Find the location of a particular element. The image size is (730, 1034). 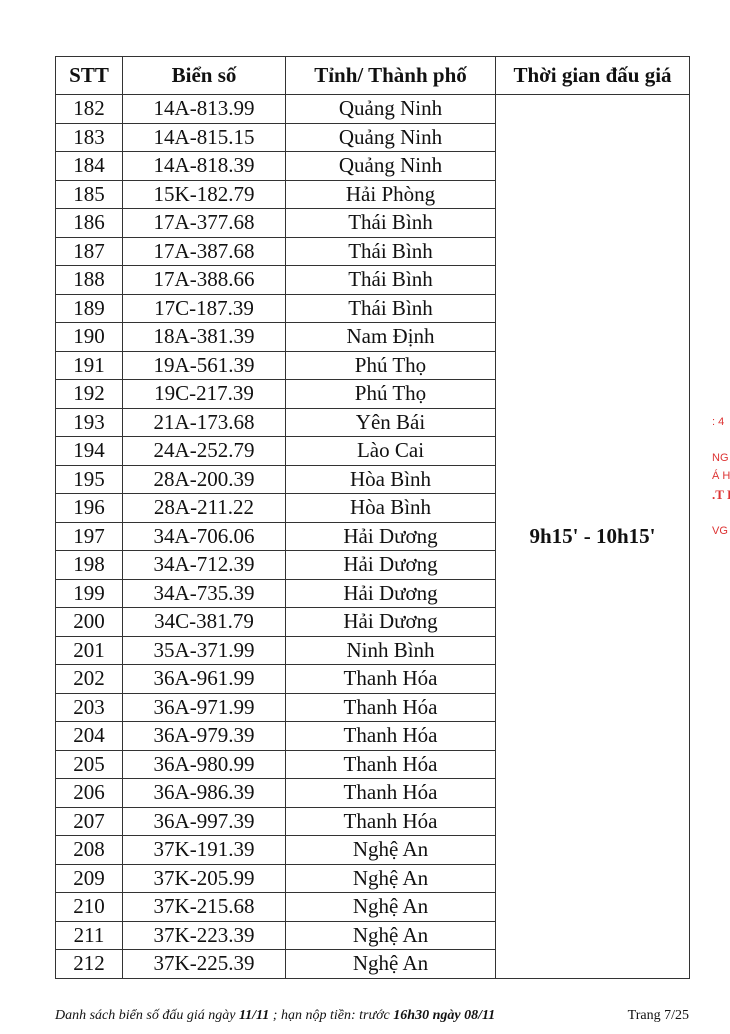

table-row: 193 21A-173.68 Yên Bái is located at coordinates (372, 422).